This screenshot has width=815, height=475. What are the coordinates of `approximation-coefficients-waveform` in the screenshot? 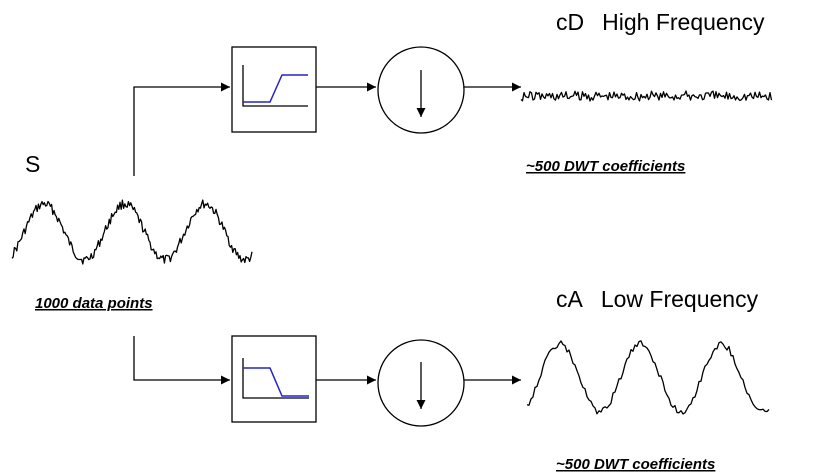 It's located at (648, 377).